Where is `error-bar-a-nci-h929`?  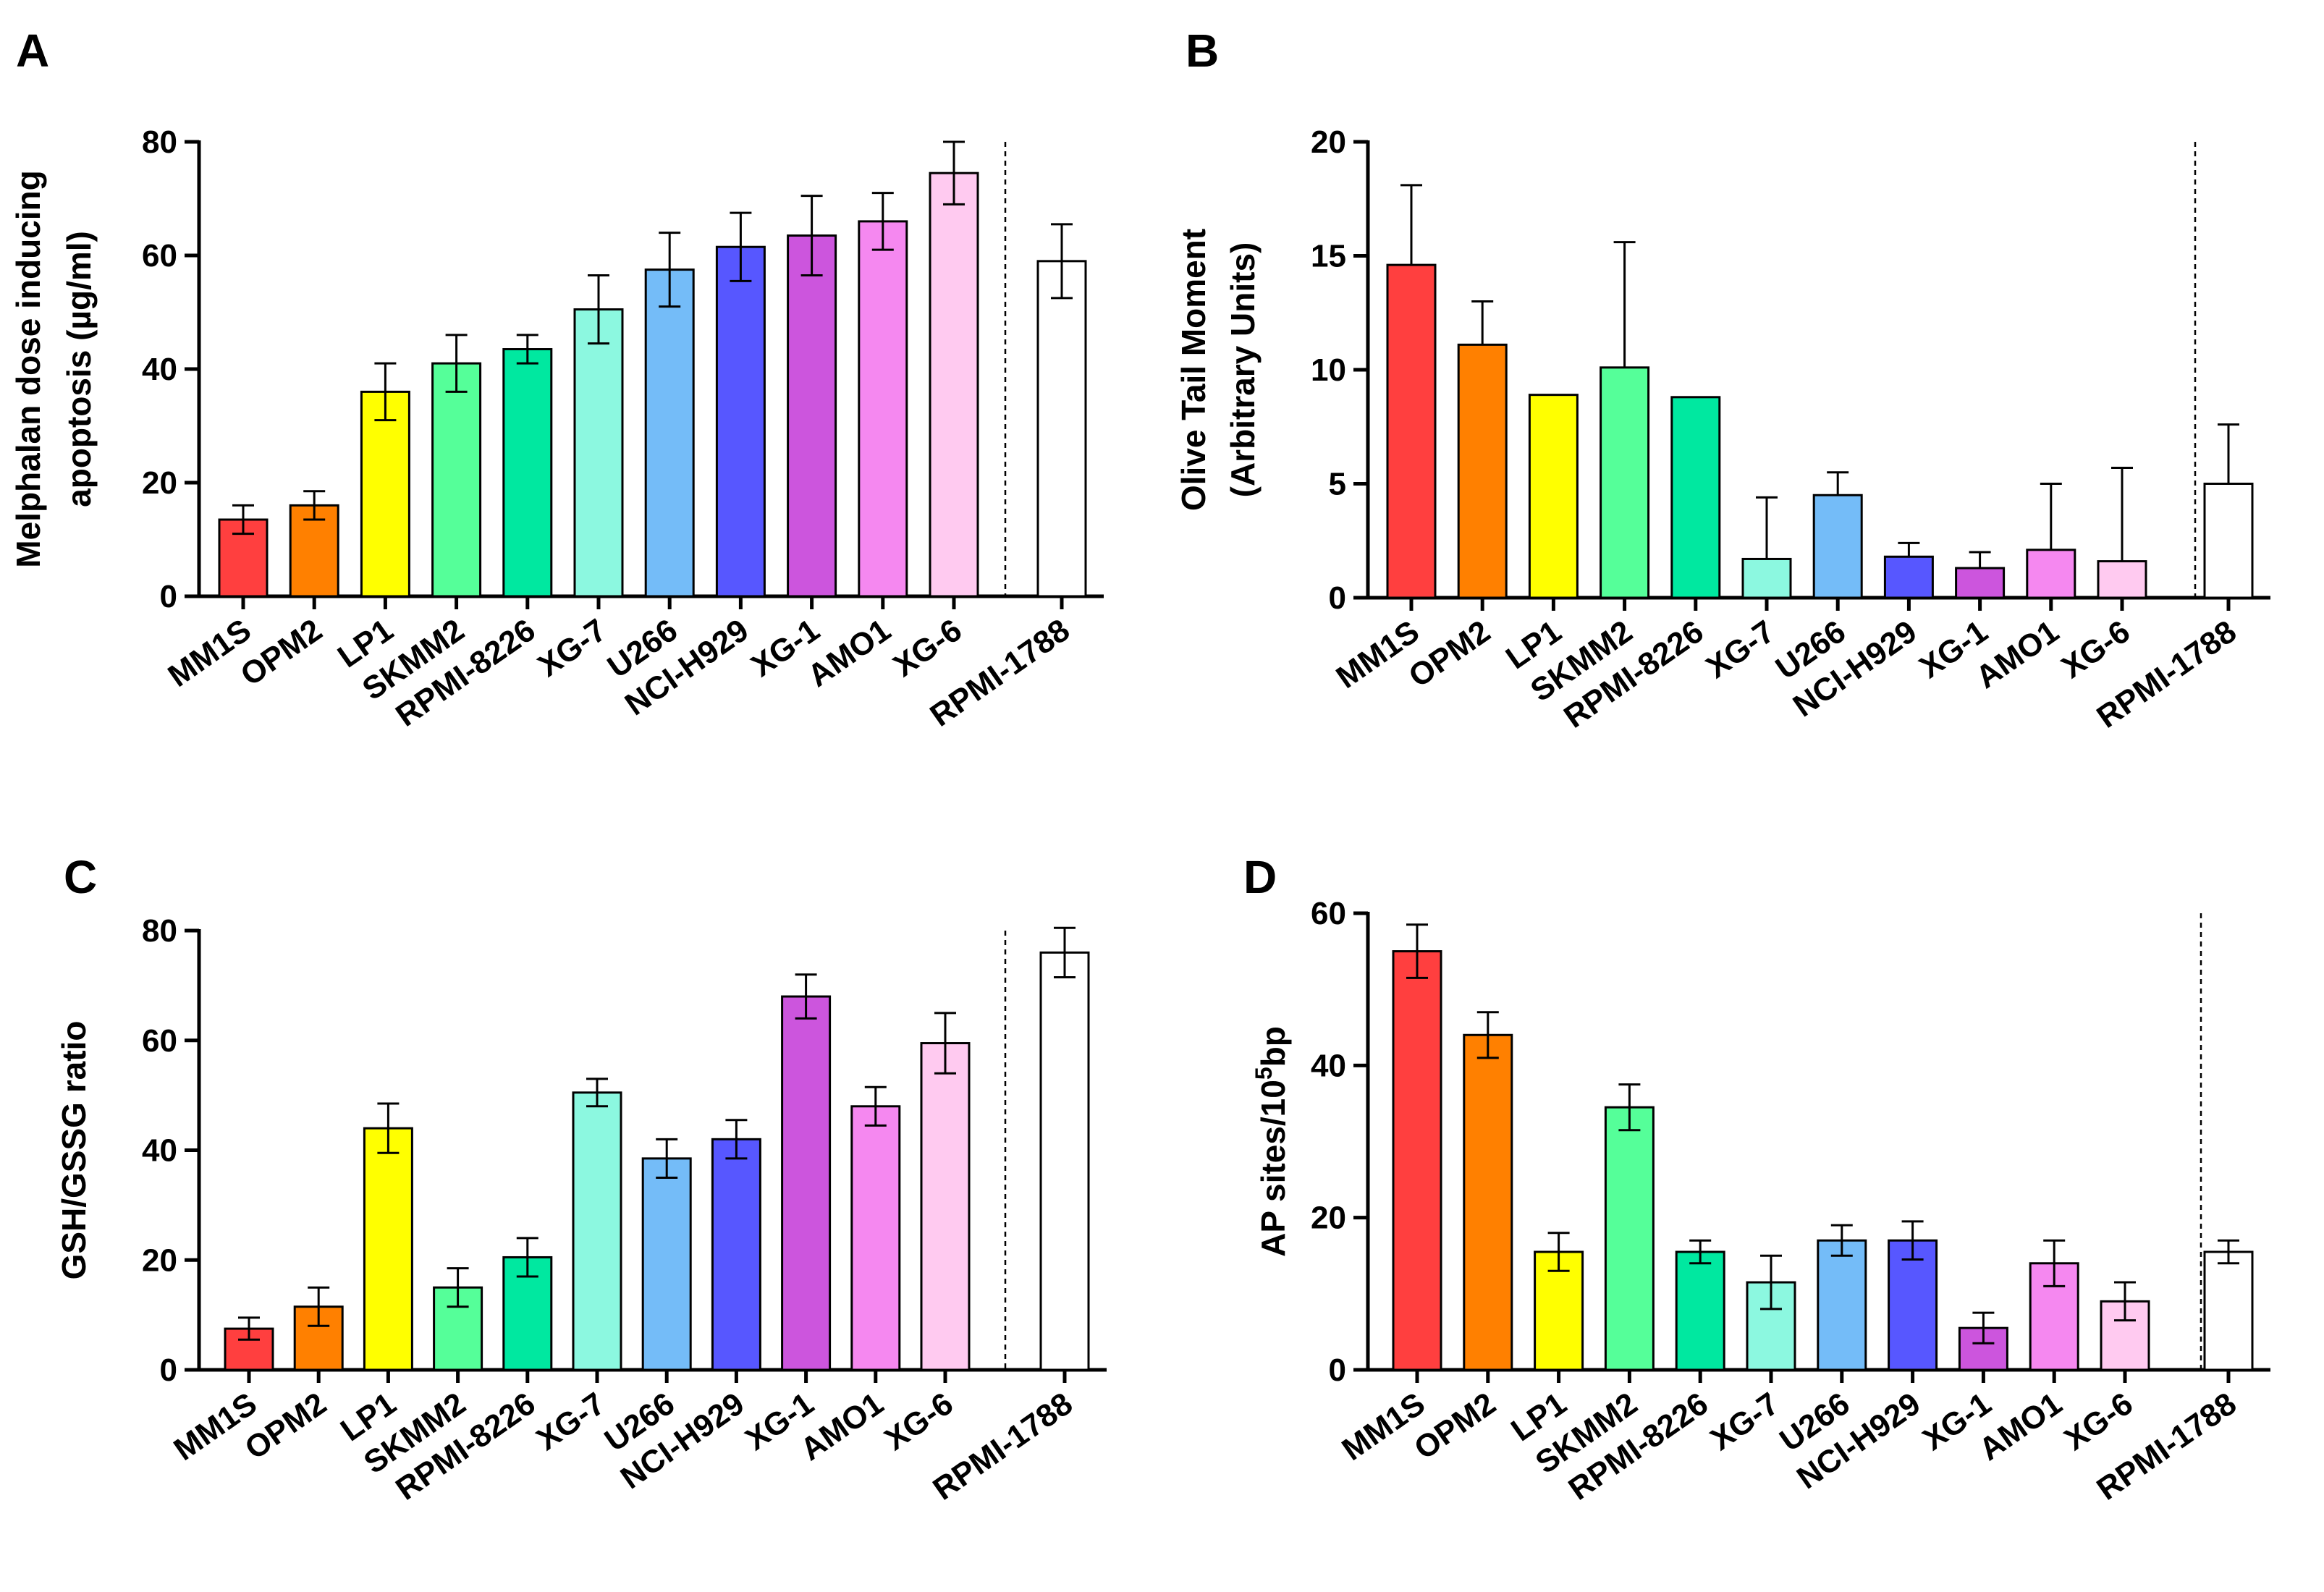 error-bar-a-nci-h929 is located at coordinates (741, 246).